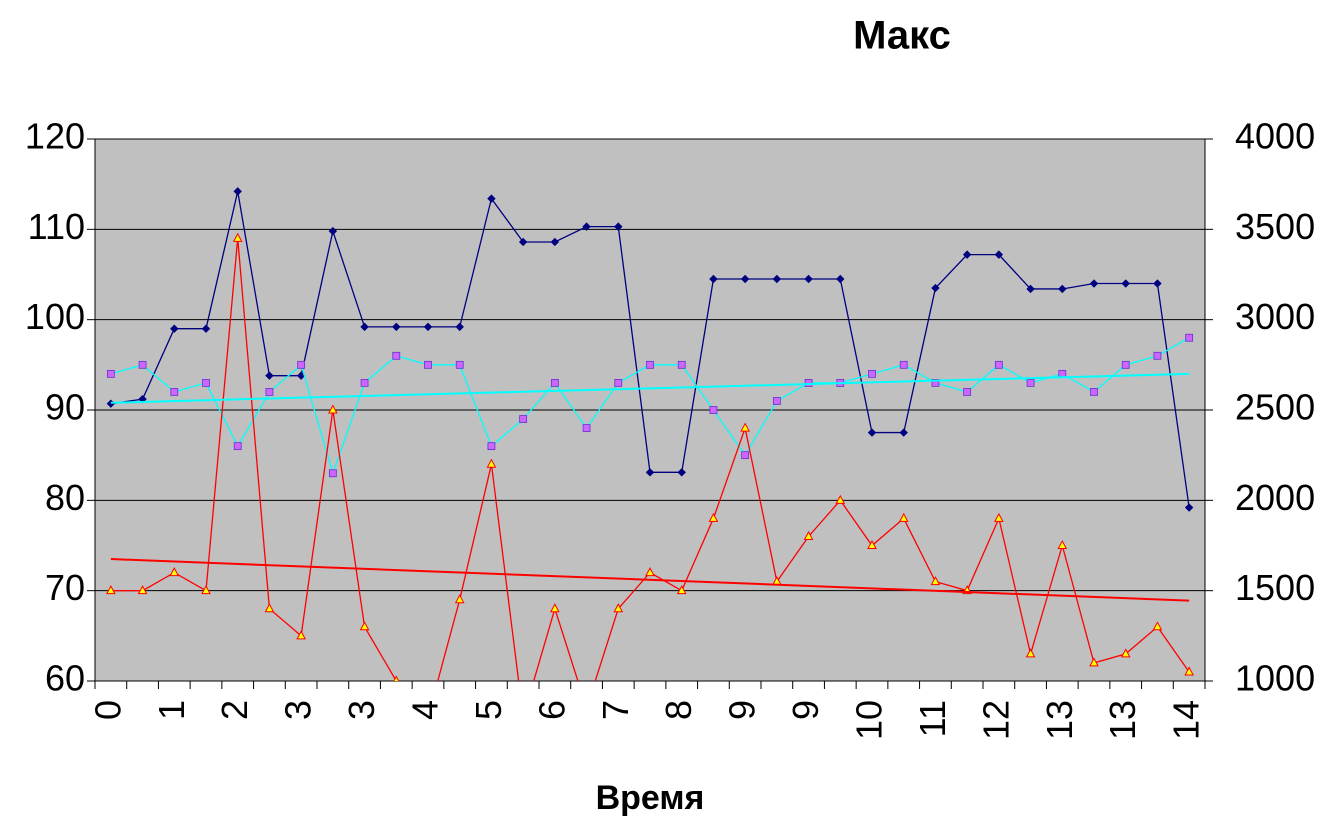 The width and height of the screenshot is (1339, 821). What do you see at coordinates (361, 710) in the screenshot?
I see `x-tick-label: 3` at bounding box center [361, 710].